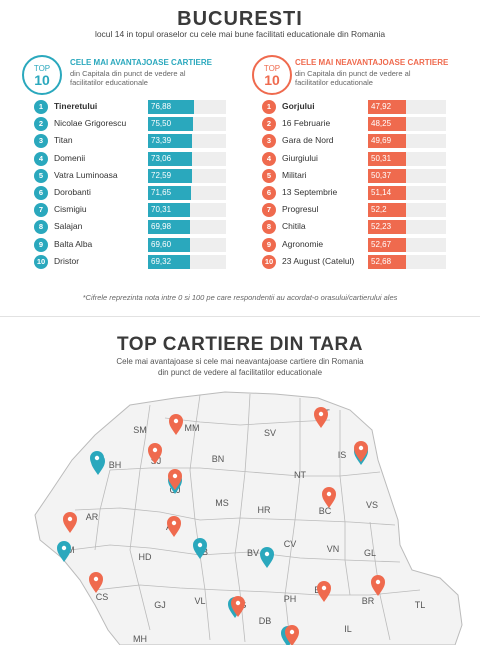 The image size is (480, 645). I want to click on county-label-gl: GL, so click(370, 553).